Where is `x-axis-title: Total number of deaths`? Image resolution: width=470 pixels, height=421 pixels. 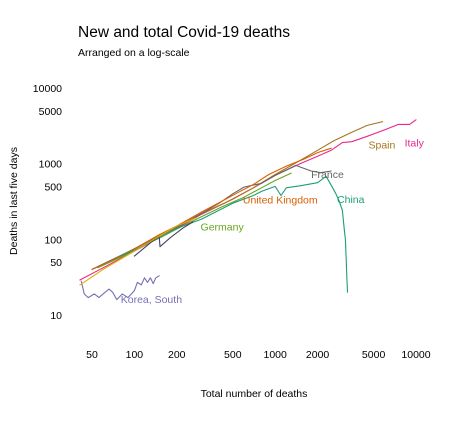
x-axis-title: Total number of deaths is located at coordinates (254, 394).